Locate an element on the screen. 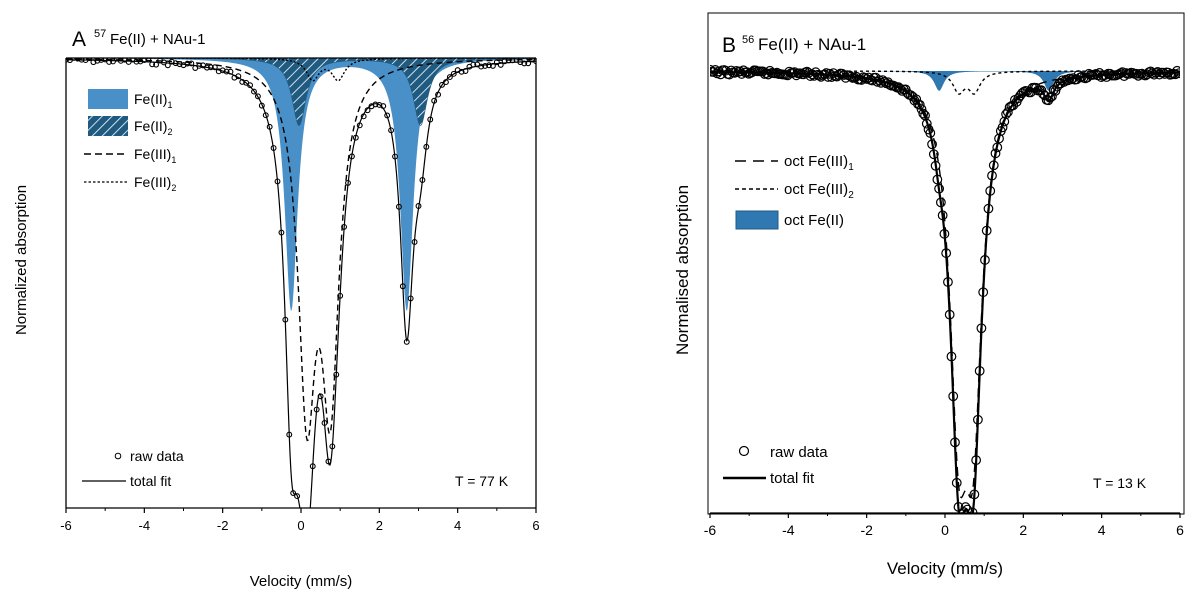 The width and height of the screenshot is (1199, 603). panel-letter: B is located at coordinates (729, 45).